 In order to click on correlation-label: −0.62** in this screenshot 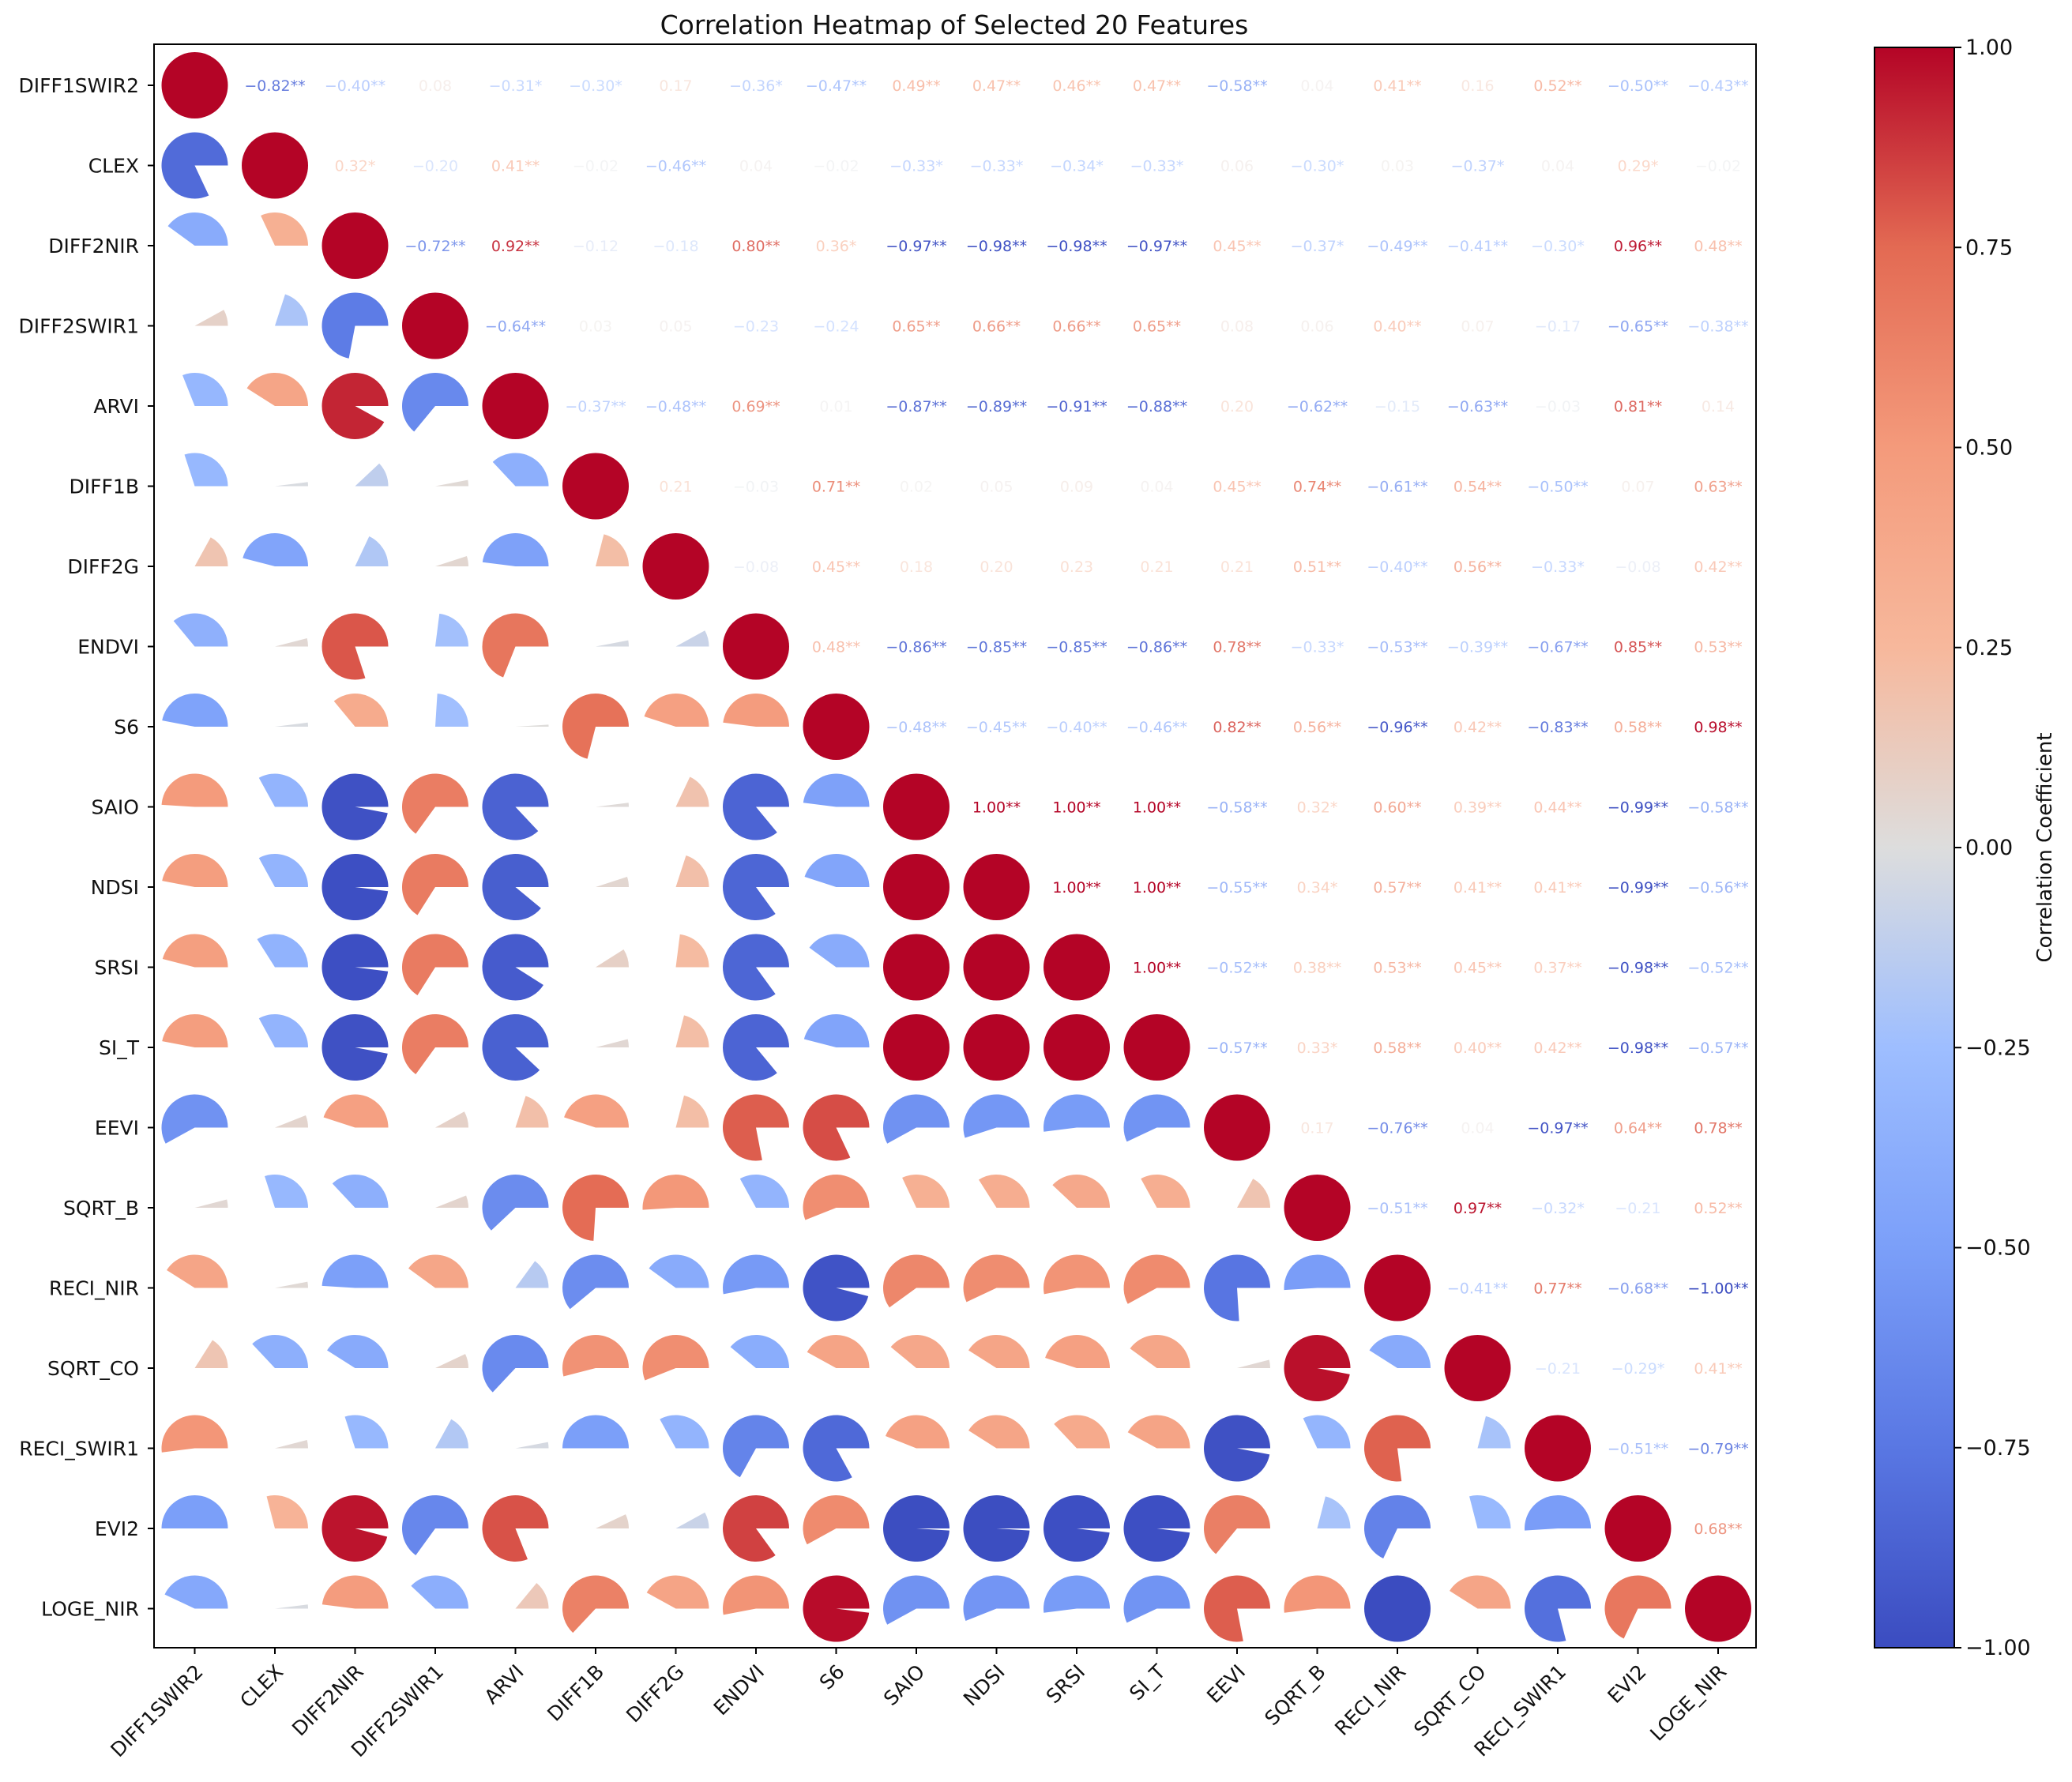, I will do `click(1317, 406)`.